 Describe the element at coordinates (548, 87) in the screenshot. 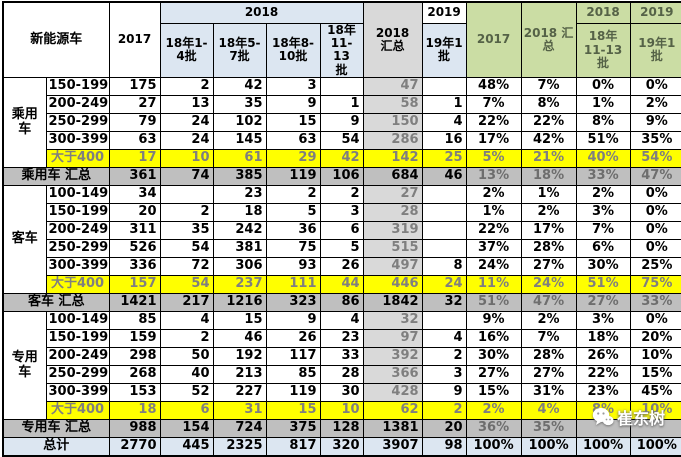

I see `percent-cell: 7%` at that location.